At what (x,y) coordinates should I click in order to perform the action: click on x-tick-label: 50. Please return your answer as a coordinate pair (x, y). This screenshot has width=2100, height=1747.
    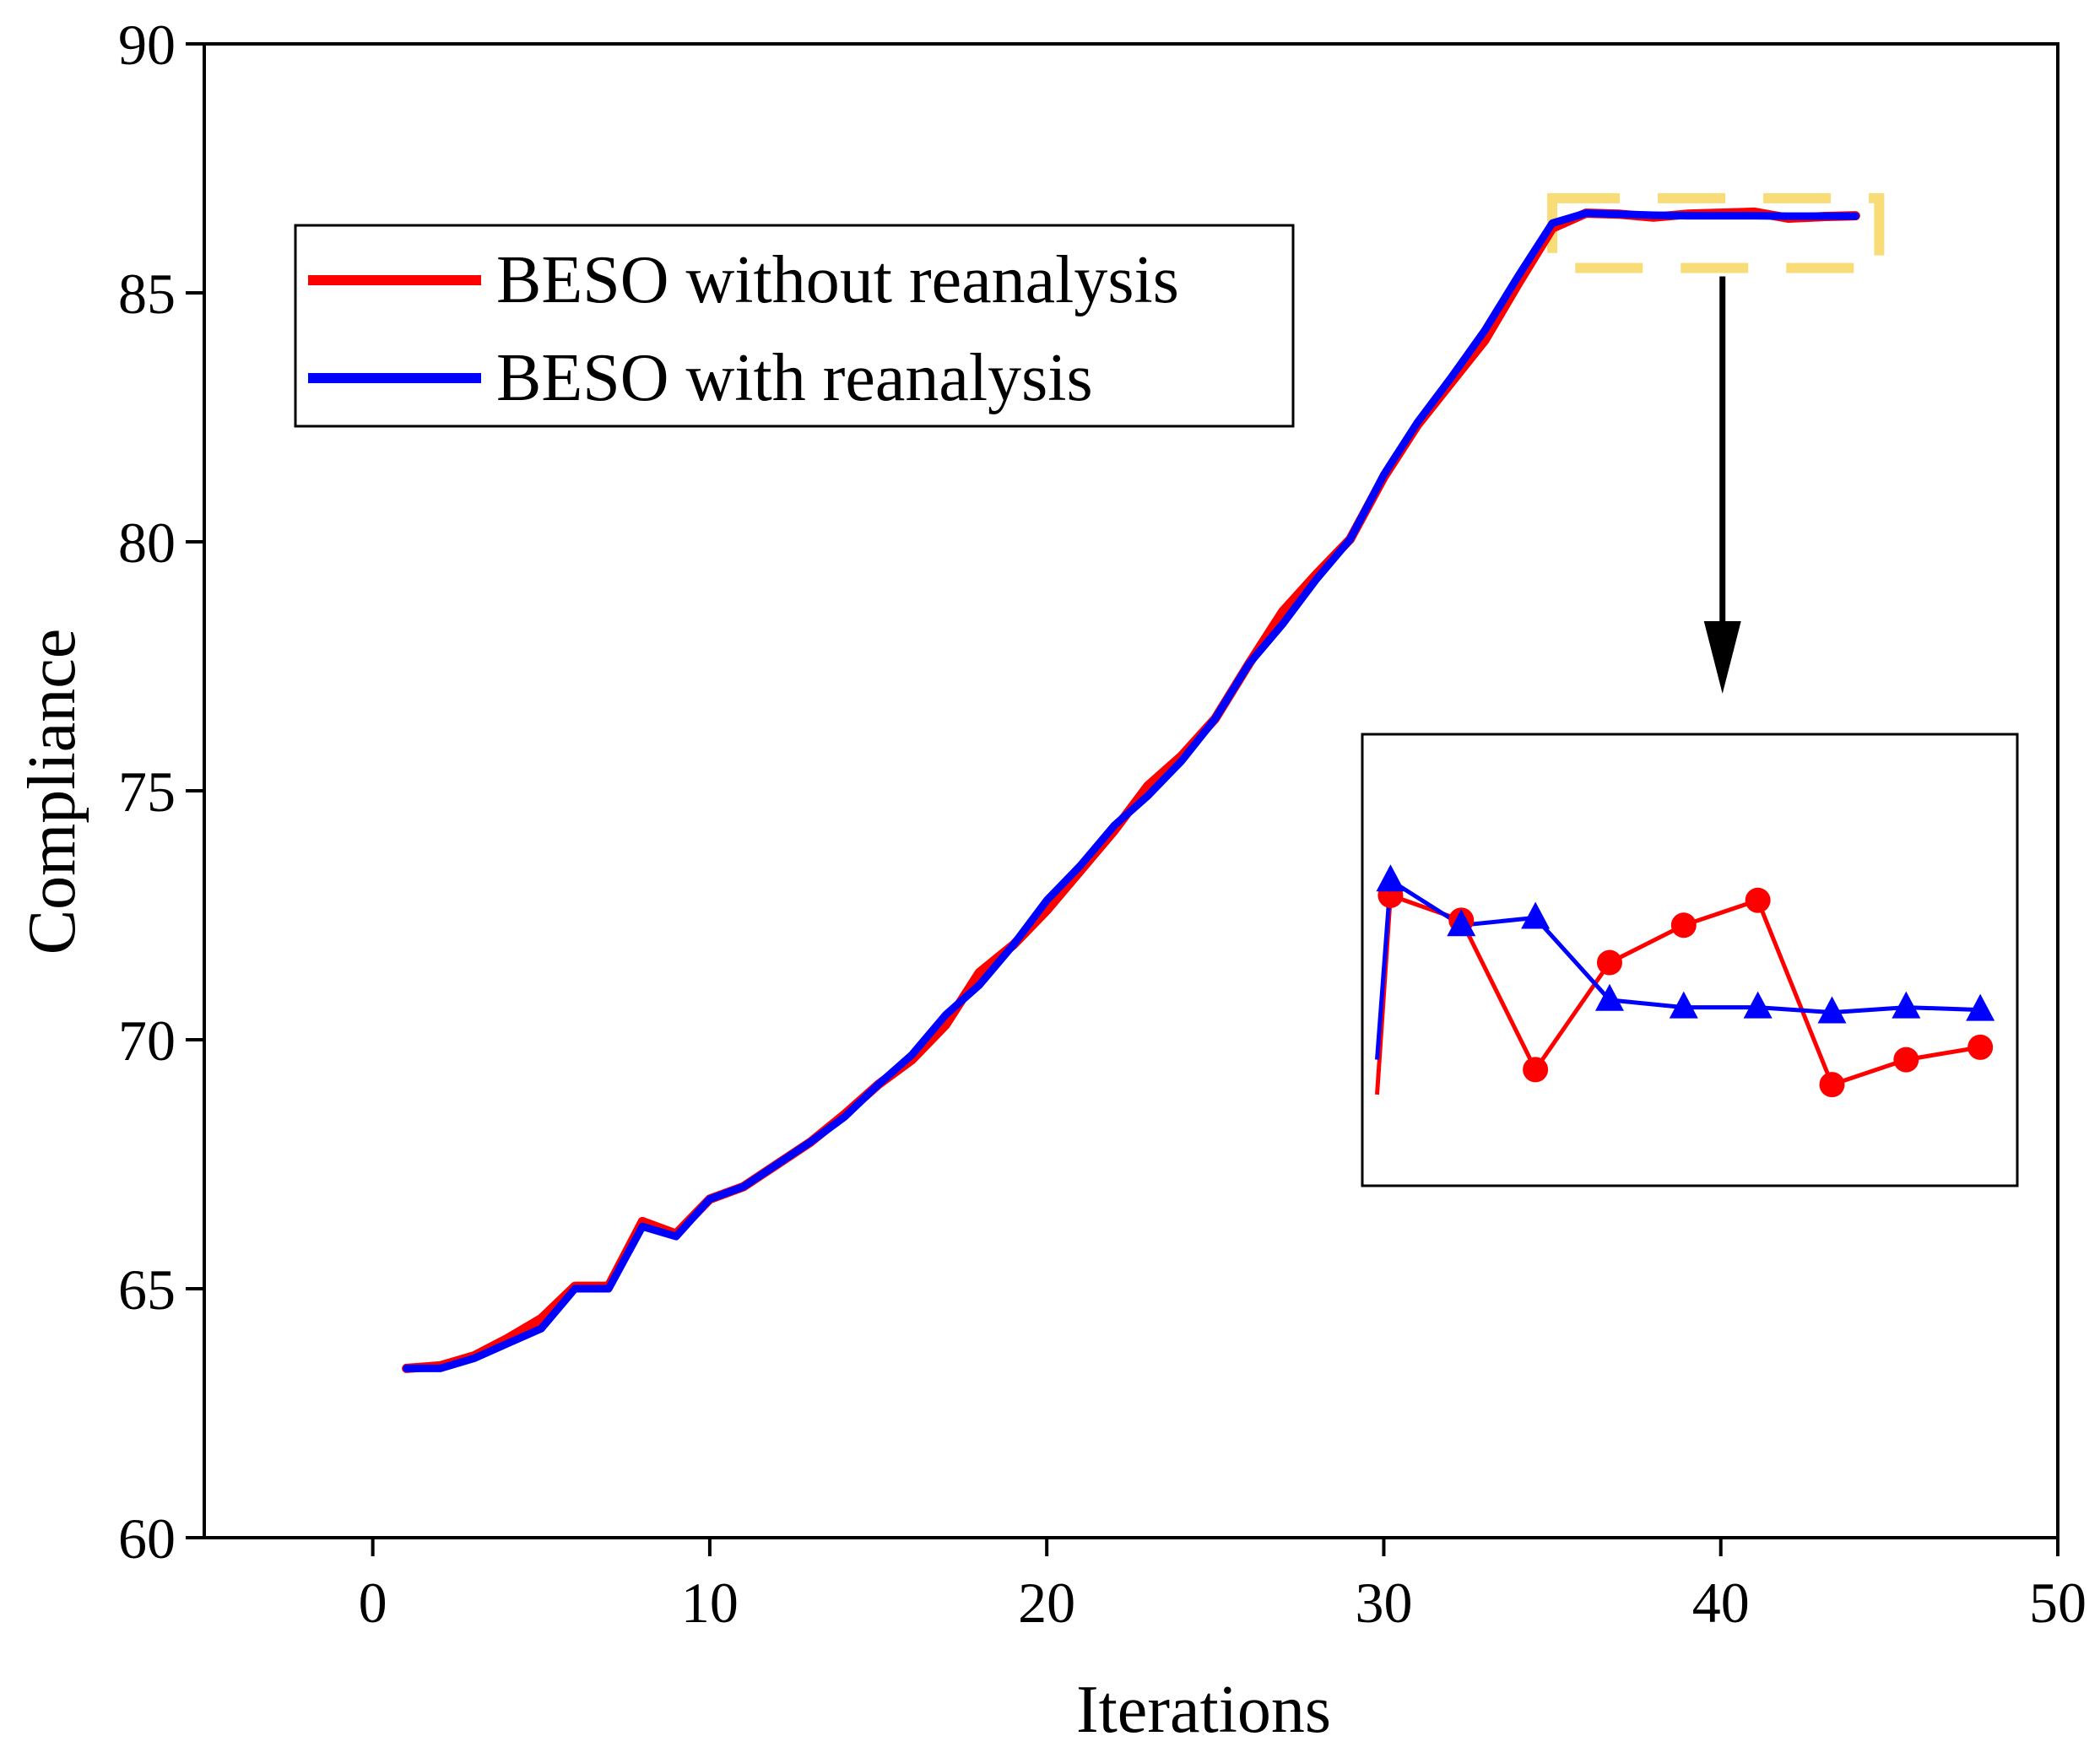
    Looking at the image, I should click on (2057, 1603).